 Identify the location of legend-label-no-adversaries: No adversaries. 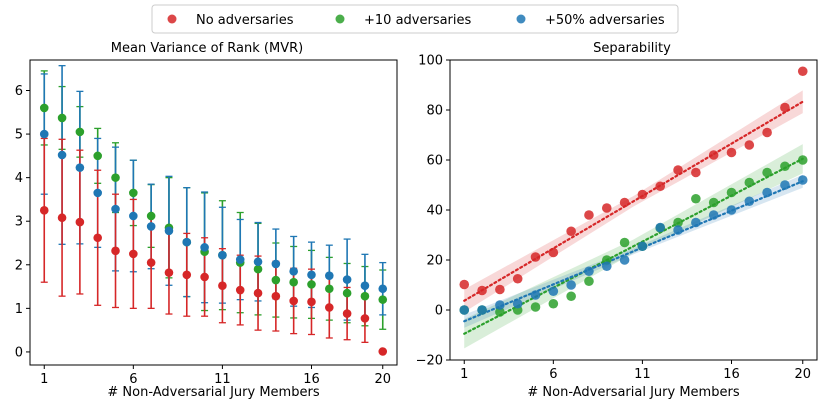
(245, 20).